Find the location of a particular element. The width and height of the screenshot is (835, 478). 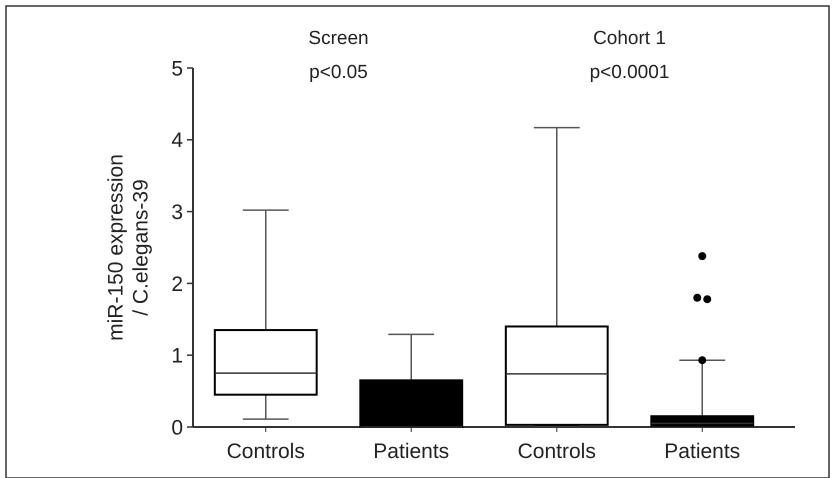

y-tick-label: 4 is located at coordinates (177, 140).